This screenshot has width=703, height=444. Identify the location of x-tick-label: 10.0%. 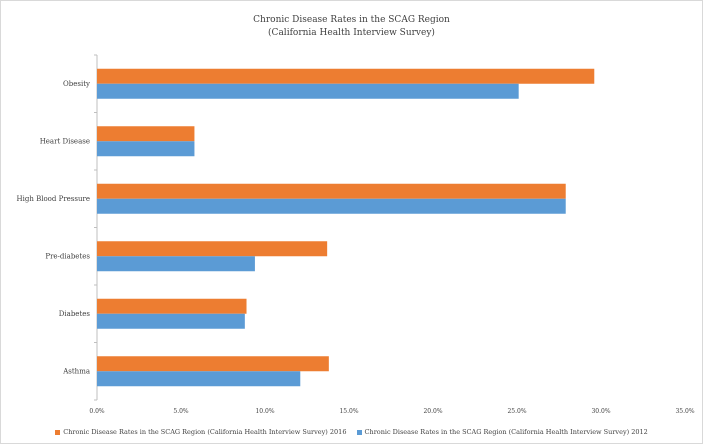
(264, 411).